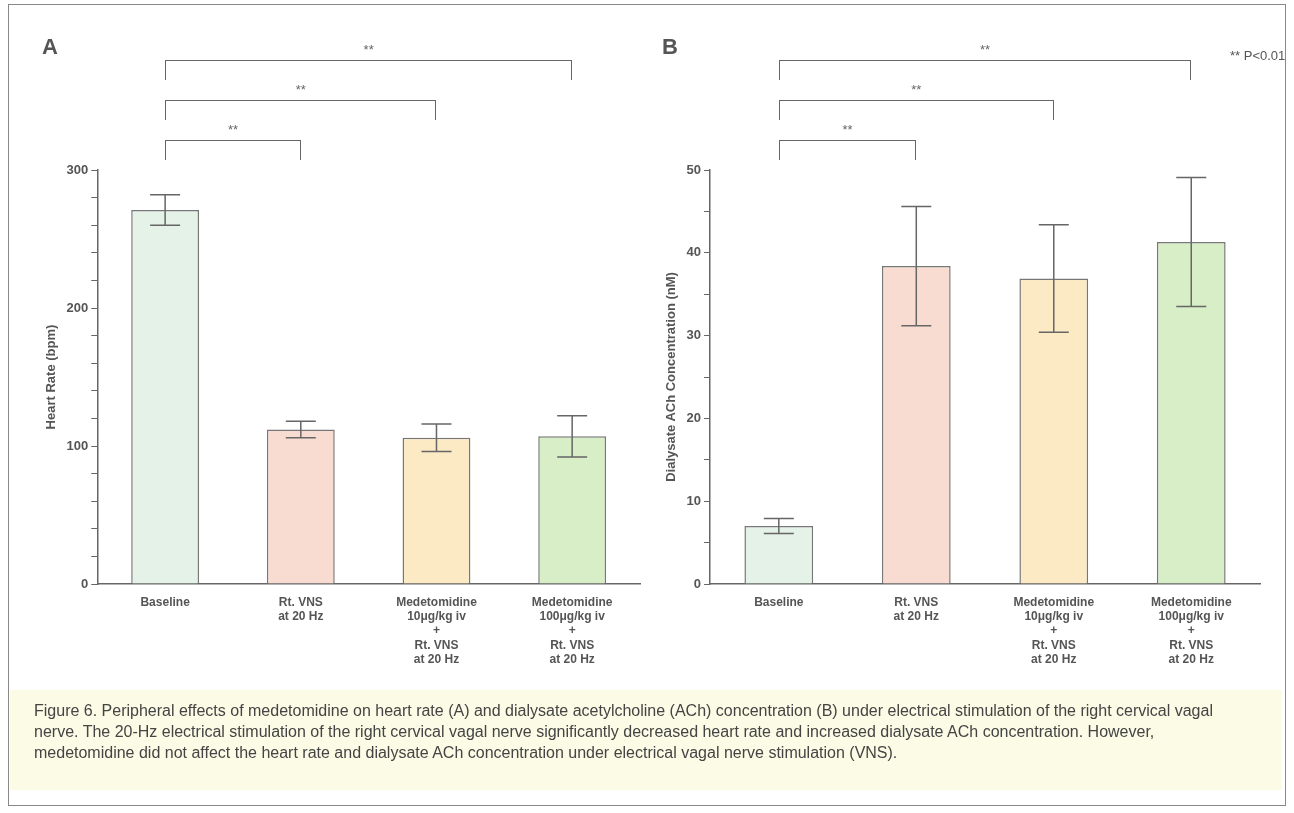  What do you see at coordinates (1258, 55) in the screenshot?
I see `text: ** P<0.01` at bounding box center [1258, 55].